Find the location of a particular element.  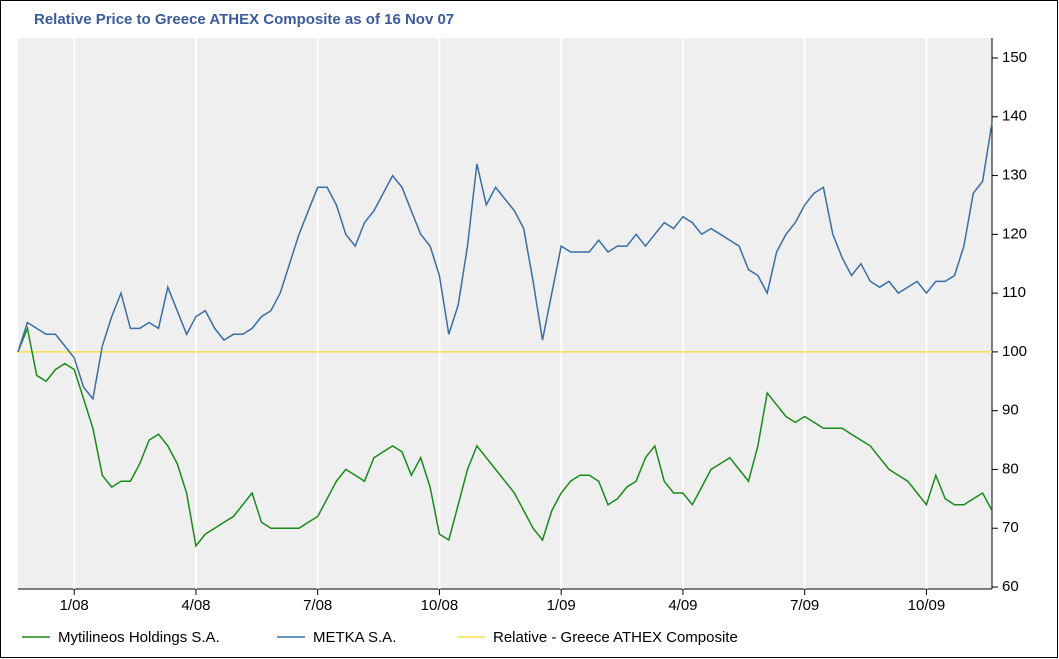

x-tick-label: 1/08 is located at coordinates (74, 605).